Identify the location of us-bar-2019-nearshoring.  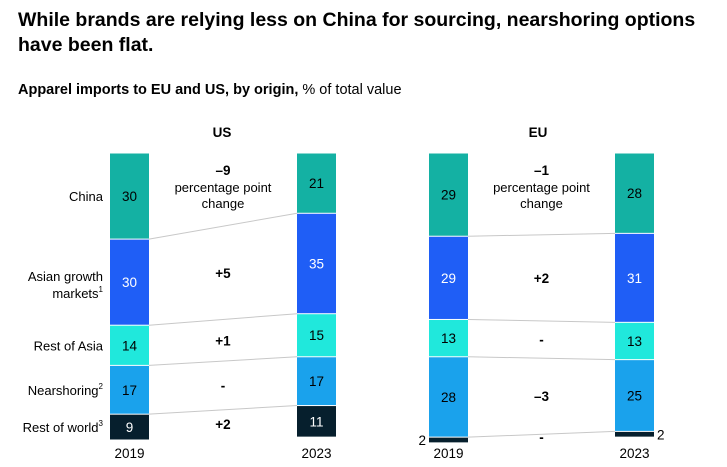
(129, 389).